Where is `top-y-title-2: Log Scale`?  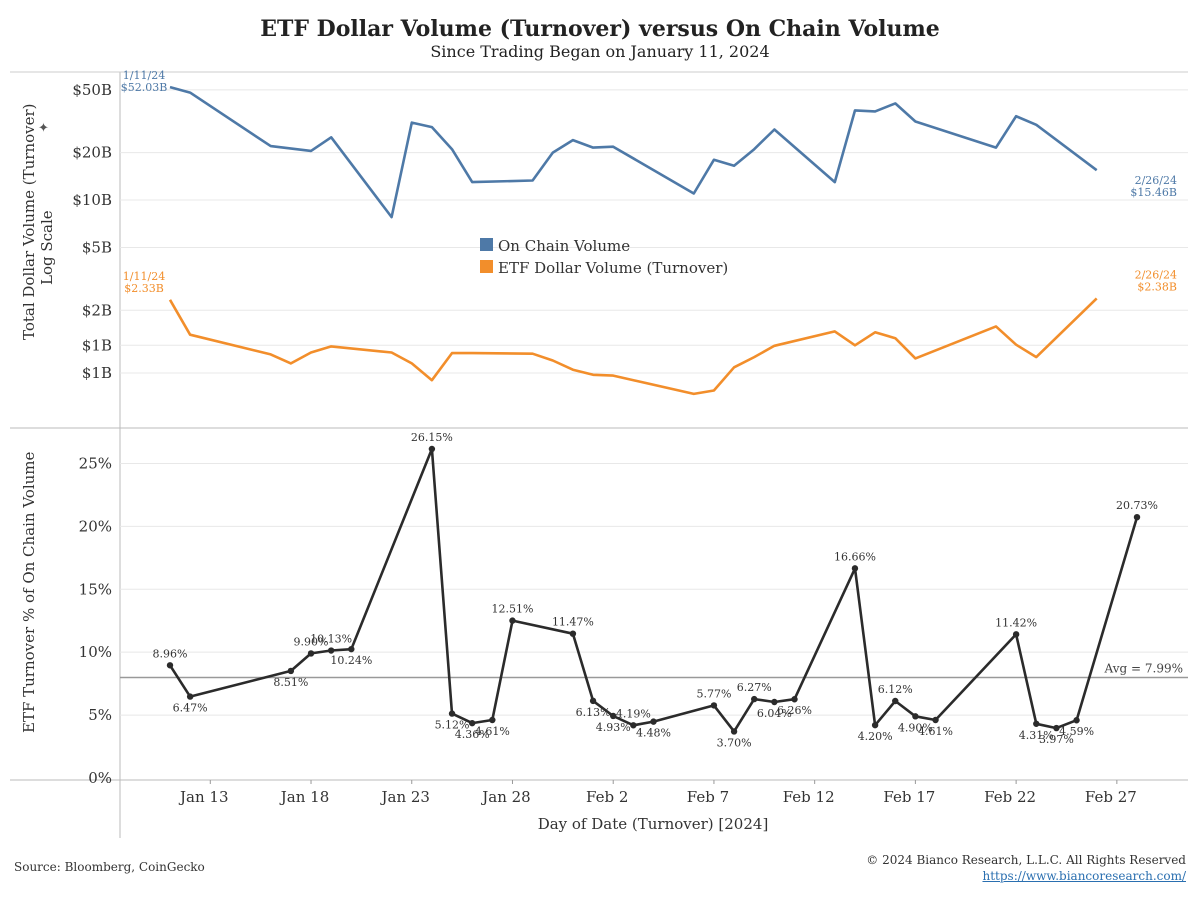 top-y-title-2: Log Scale is located at coordinates (47, 247).